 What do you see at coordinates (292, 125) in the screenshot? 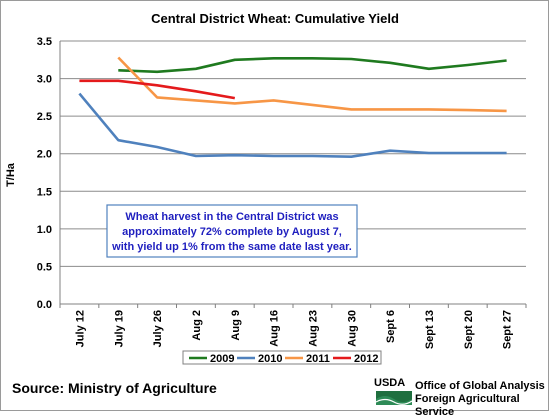
I see `series-line-2010` at bounding box center [292, 125].